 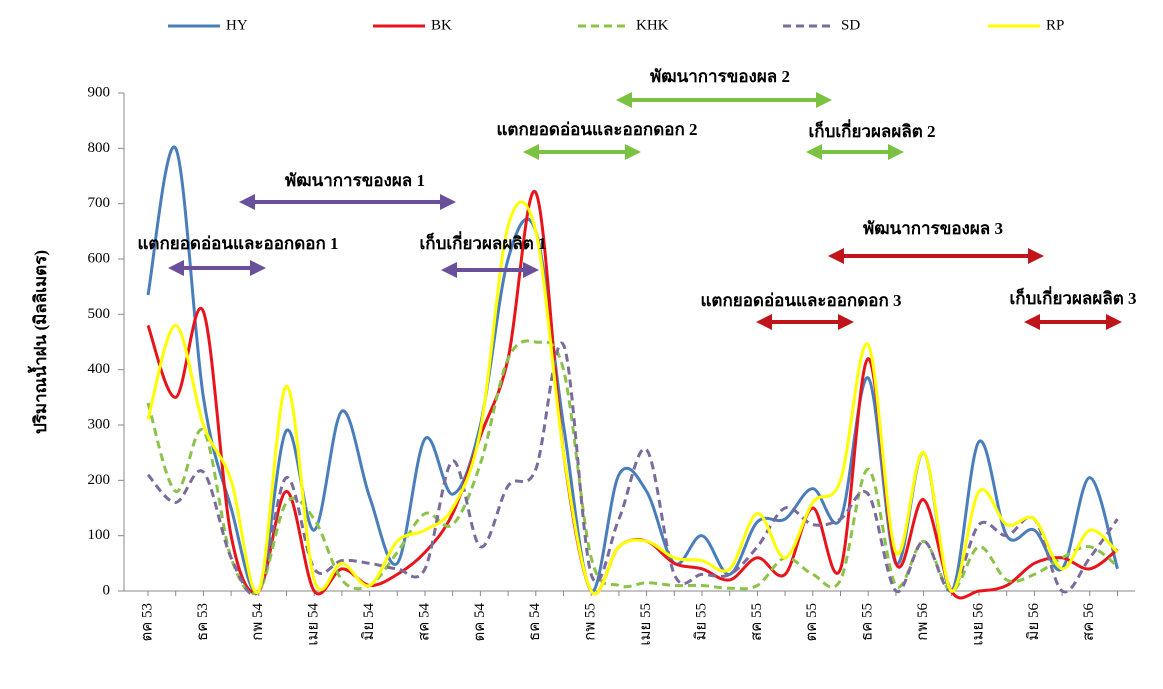 What do you see at coordinates (720, 76) in the screenshot?
I see `annotation: พัฒนาการของผล 2` at bounding box center [720, 76].